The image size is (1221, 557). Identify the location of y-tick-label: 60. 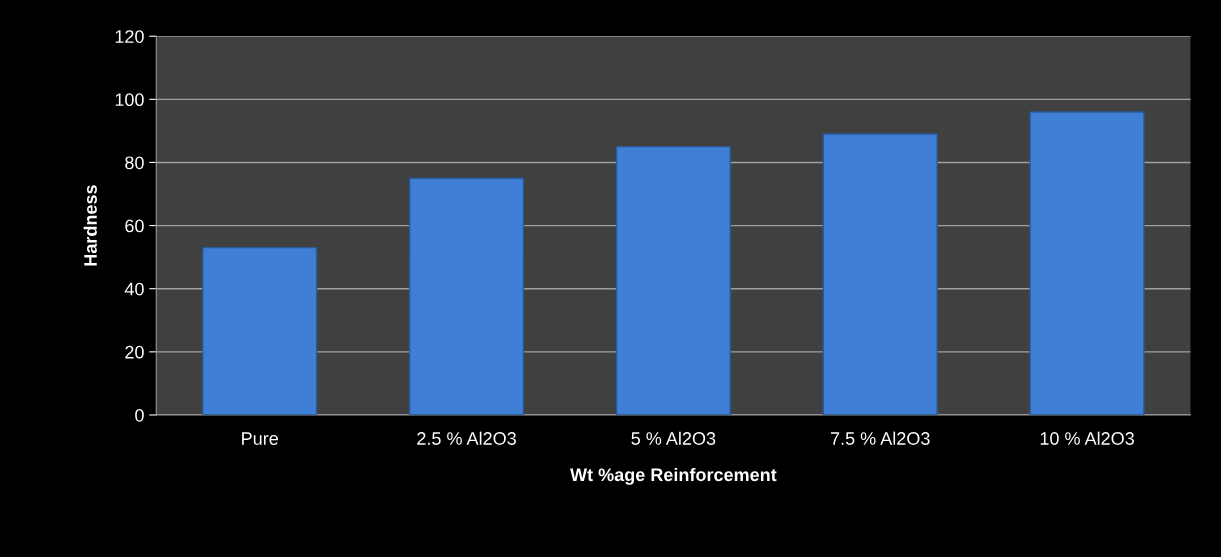
(134, 226).